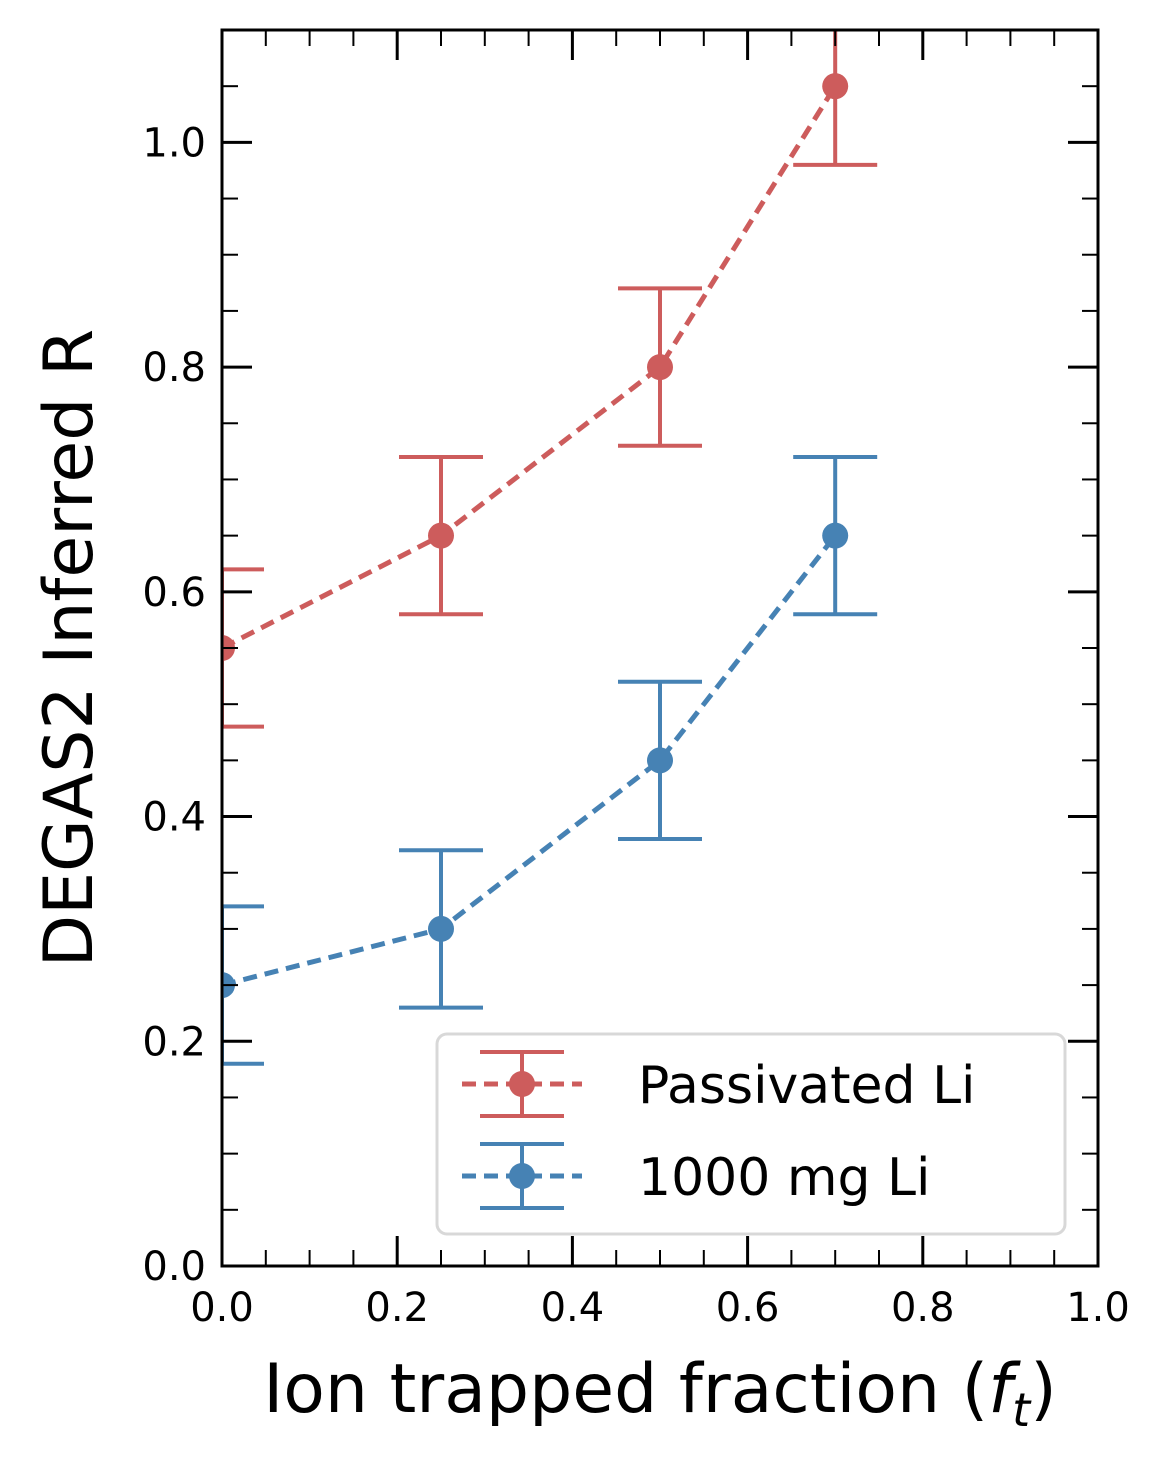 Image resolution: width=1167 pixels, height=1461 pixels. Describe the element at coordinates (397, 1308) in the screenshot. I see `x-tick-label: 0.2` at that location.